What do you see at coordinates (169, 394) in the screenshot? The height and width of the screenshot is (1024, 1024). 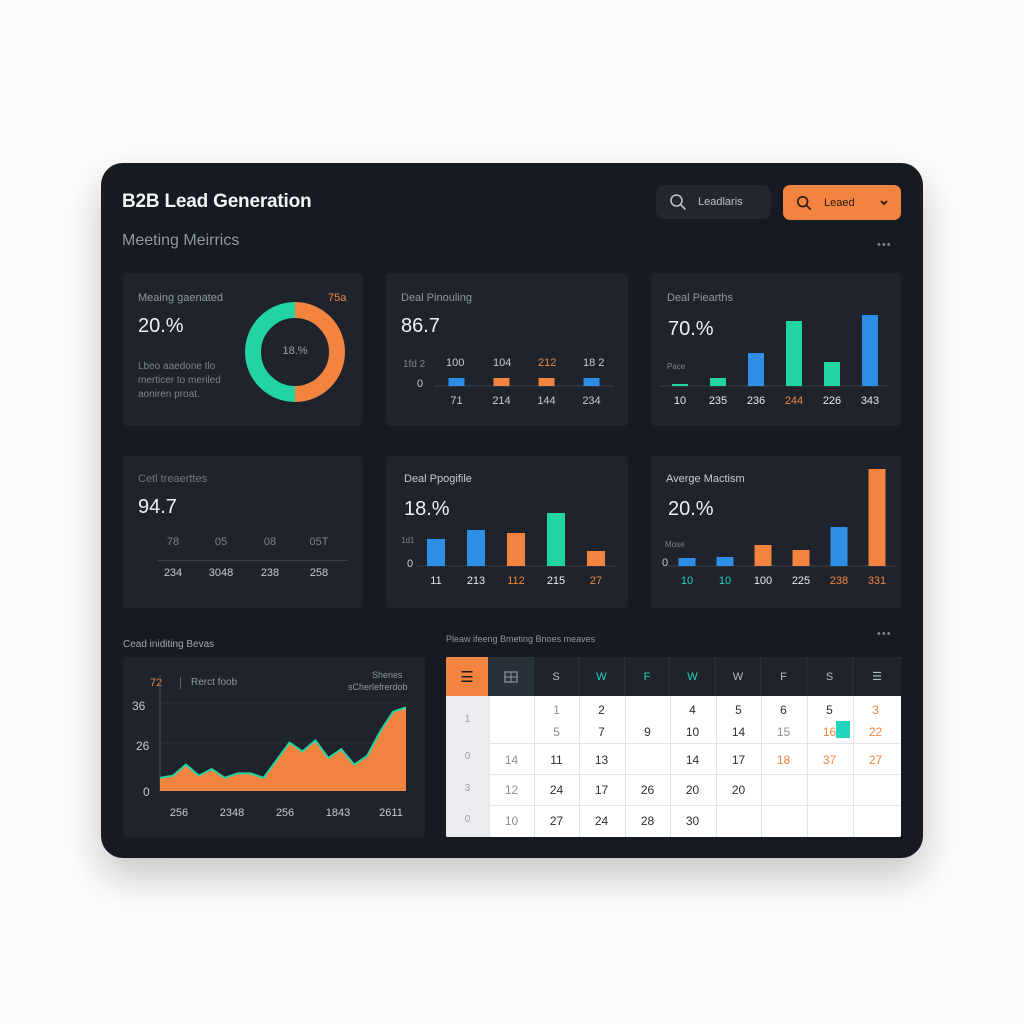 I see `card-desc: aoniren proat.` at bounding box center [169, 394].